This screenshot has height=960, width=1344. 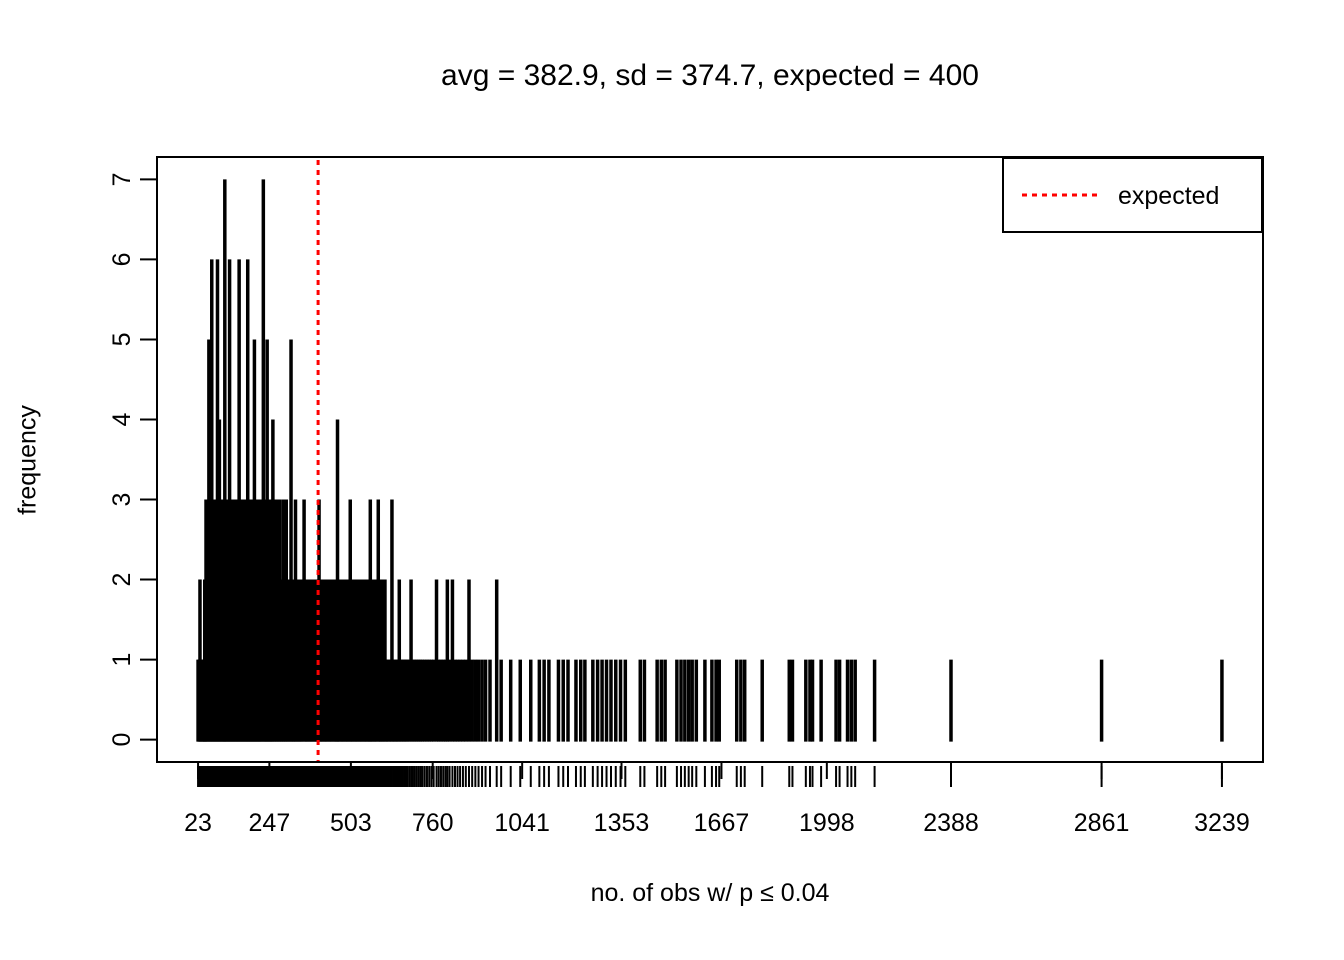 I want to click on x-tick-label: 247, so click(x=270, y=823).